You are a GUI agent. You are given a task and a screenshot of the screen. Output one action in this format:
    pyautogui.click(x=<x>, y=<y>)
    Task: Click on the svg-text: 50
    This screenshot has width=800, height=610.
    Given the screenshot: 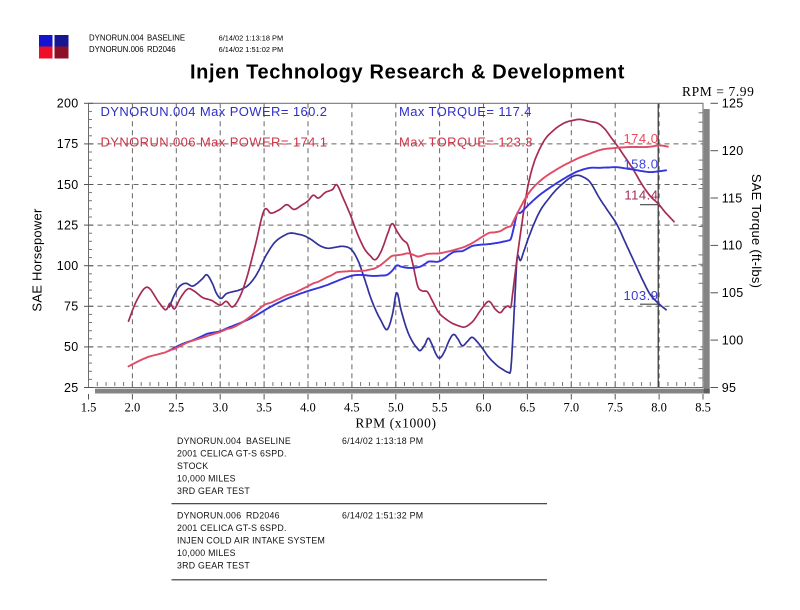 What is the action you would take?
    pyautogui.click(x=71, y=347)
    